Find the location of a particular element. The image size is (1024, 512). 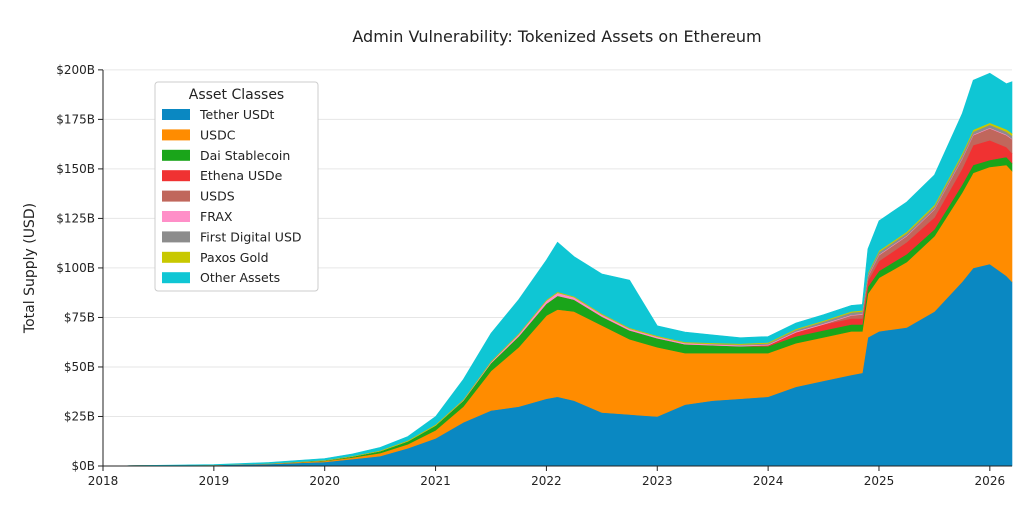

x-tick-label: 2018 is located at coordinates (103, 481).